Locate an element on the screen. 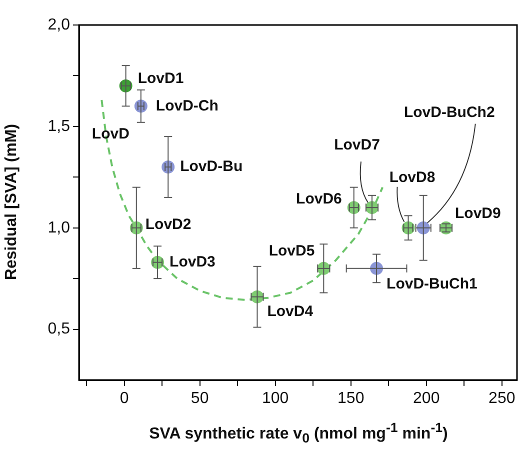  y-tick-label: 1,0 is located at coordinates (59, 227).